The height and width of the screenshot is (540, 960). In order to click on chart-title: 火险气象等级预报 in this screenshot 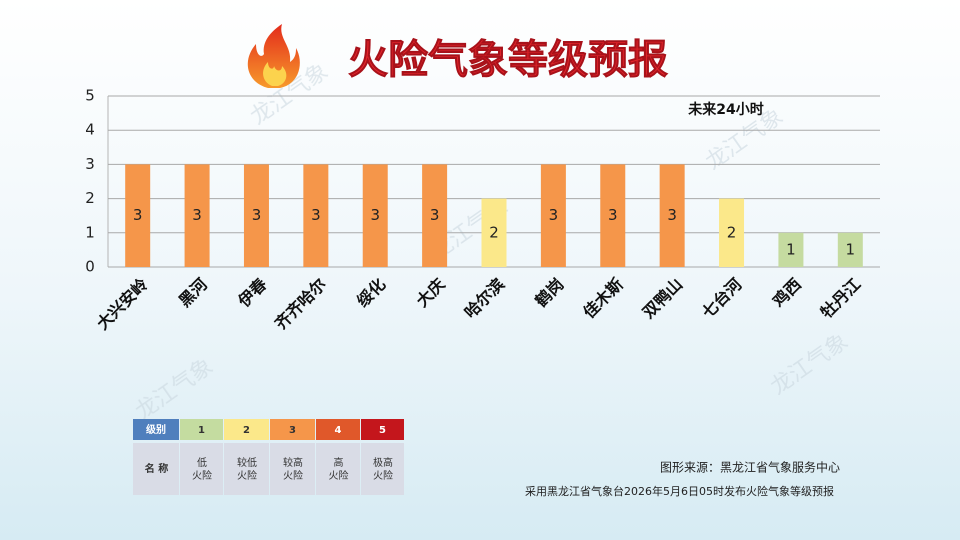, I will do `click(508, 60)`.